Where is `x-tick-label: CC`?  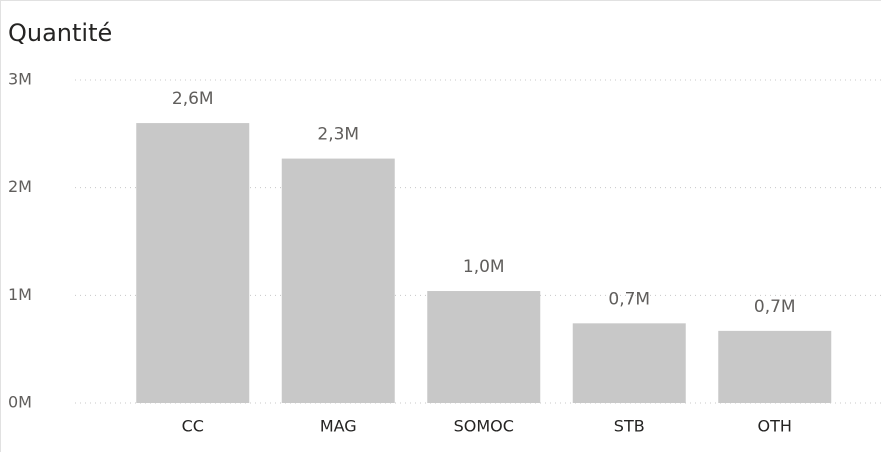
x-tick-label: CC is located at coordinates (193, 426).